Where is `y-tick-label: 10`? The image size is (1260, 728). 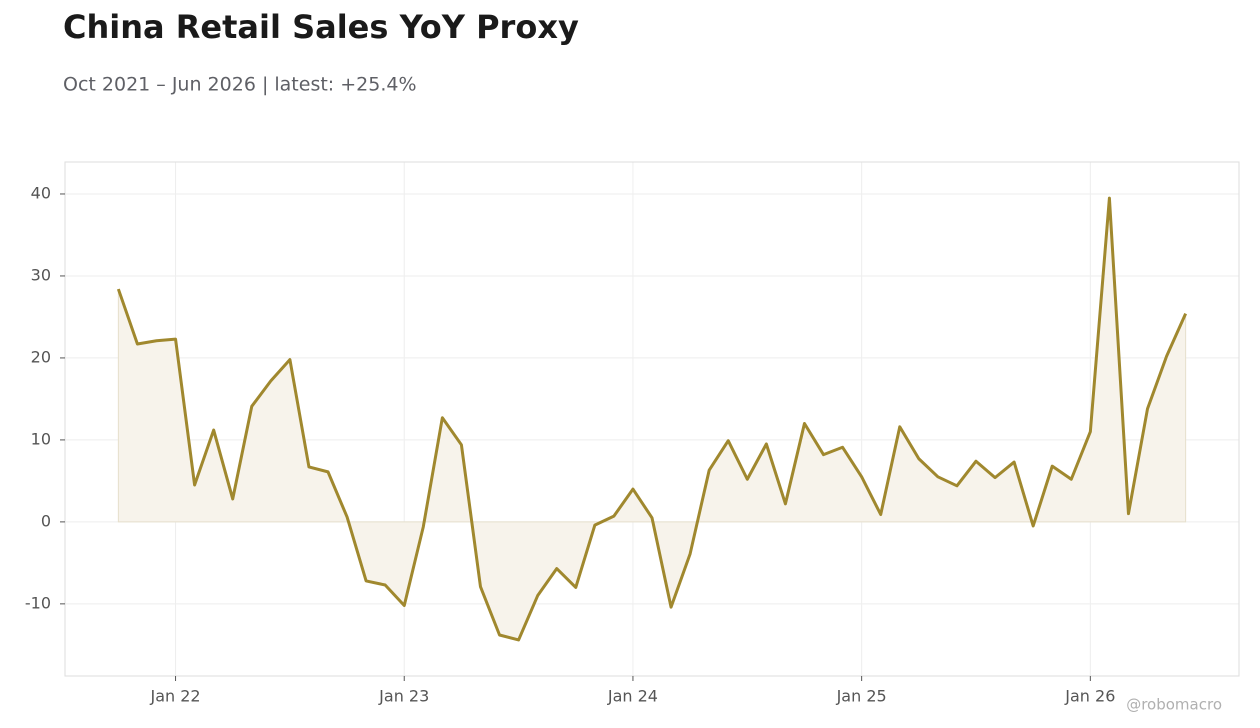
y-tick-label: 10 is located at coordinates (41, 438).